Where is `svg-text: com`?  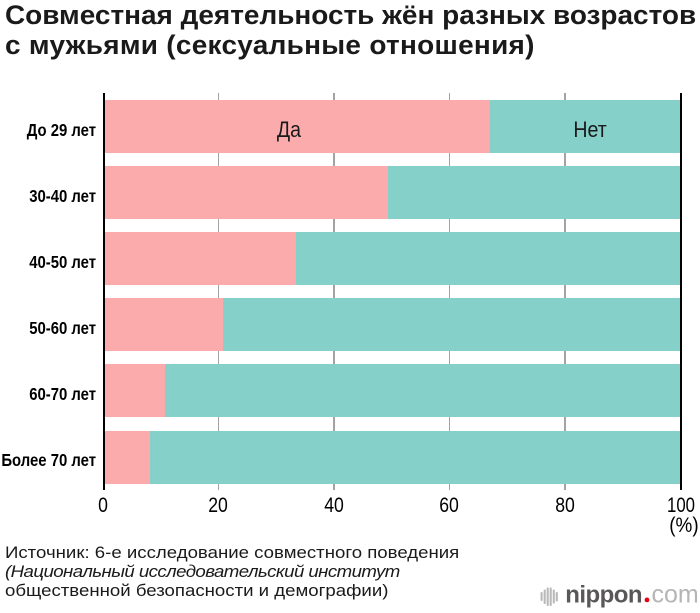 svg-text: com is located at coordinates (675, 595).